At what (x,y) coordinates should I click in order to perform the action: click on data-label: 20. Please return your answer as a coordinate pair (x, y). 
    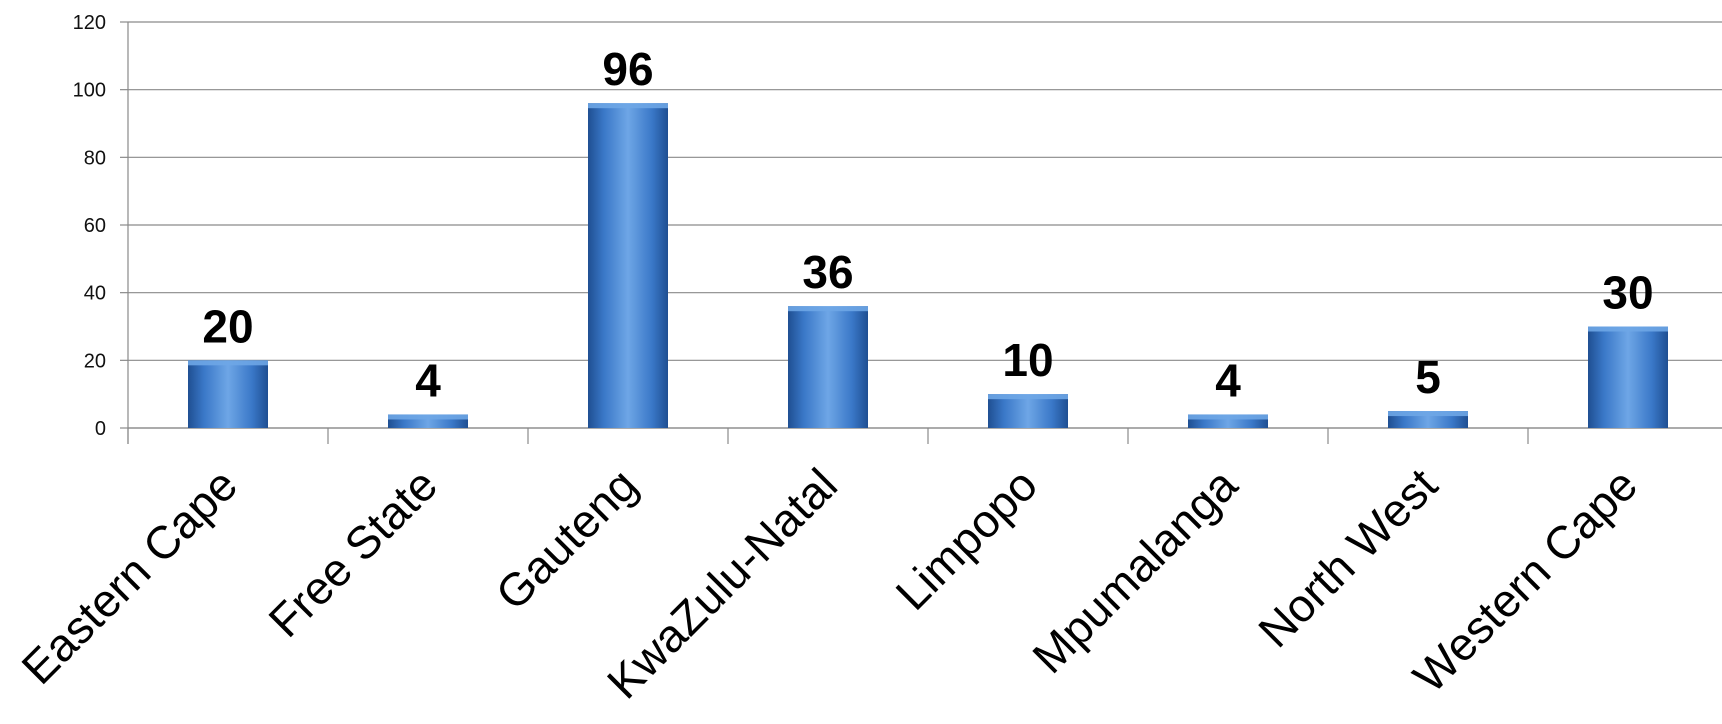
    Looking at the image, I should click on (227, 326).